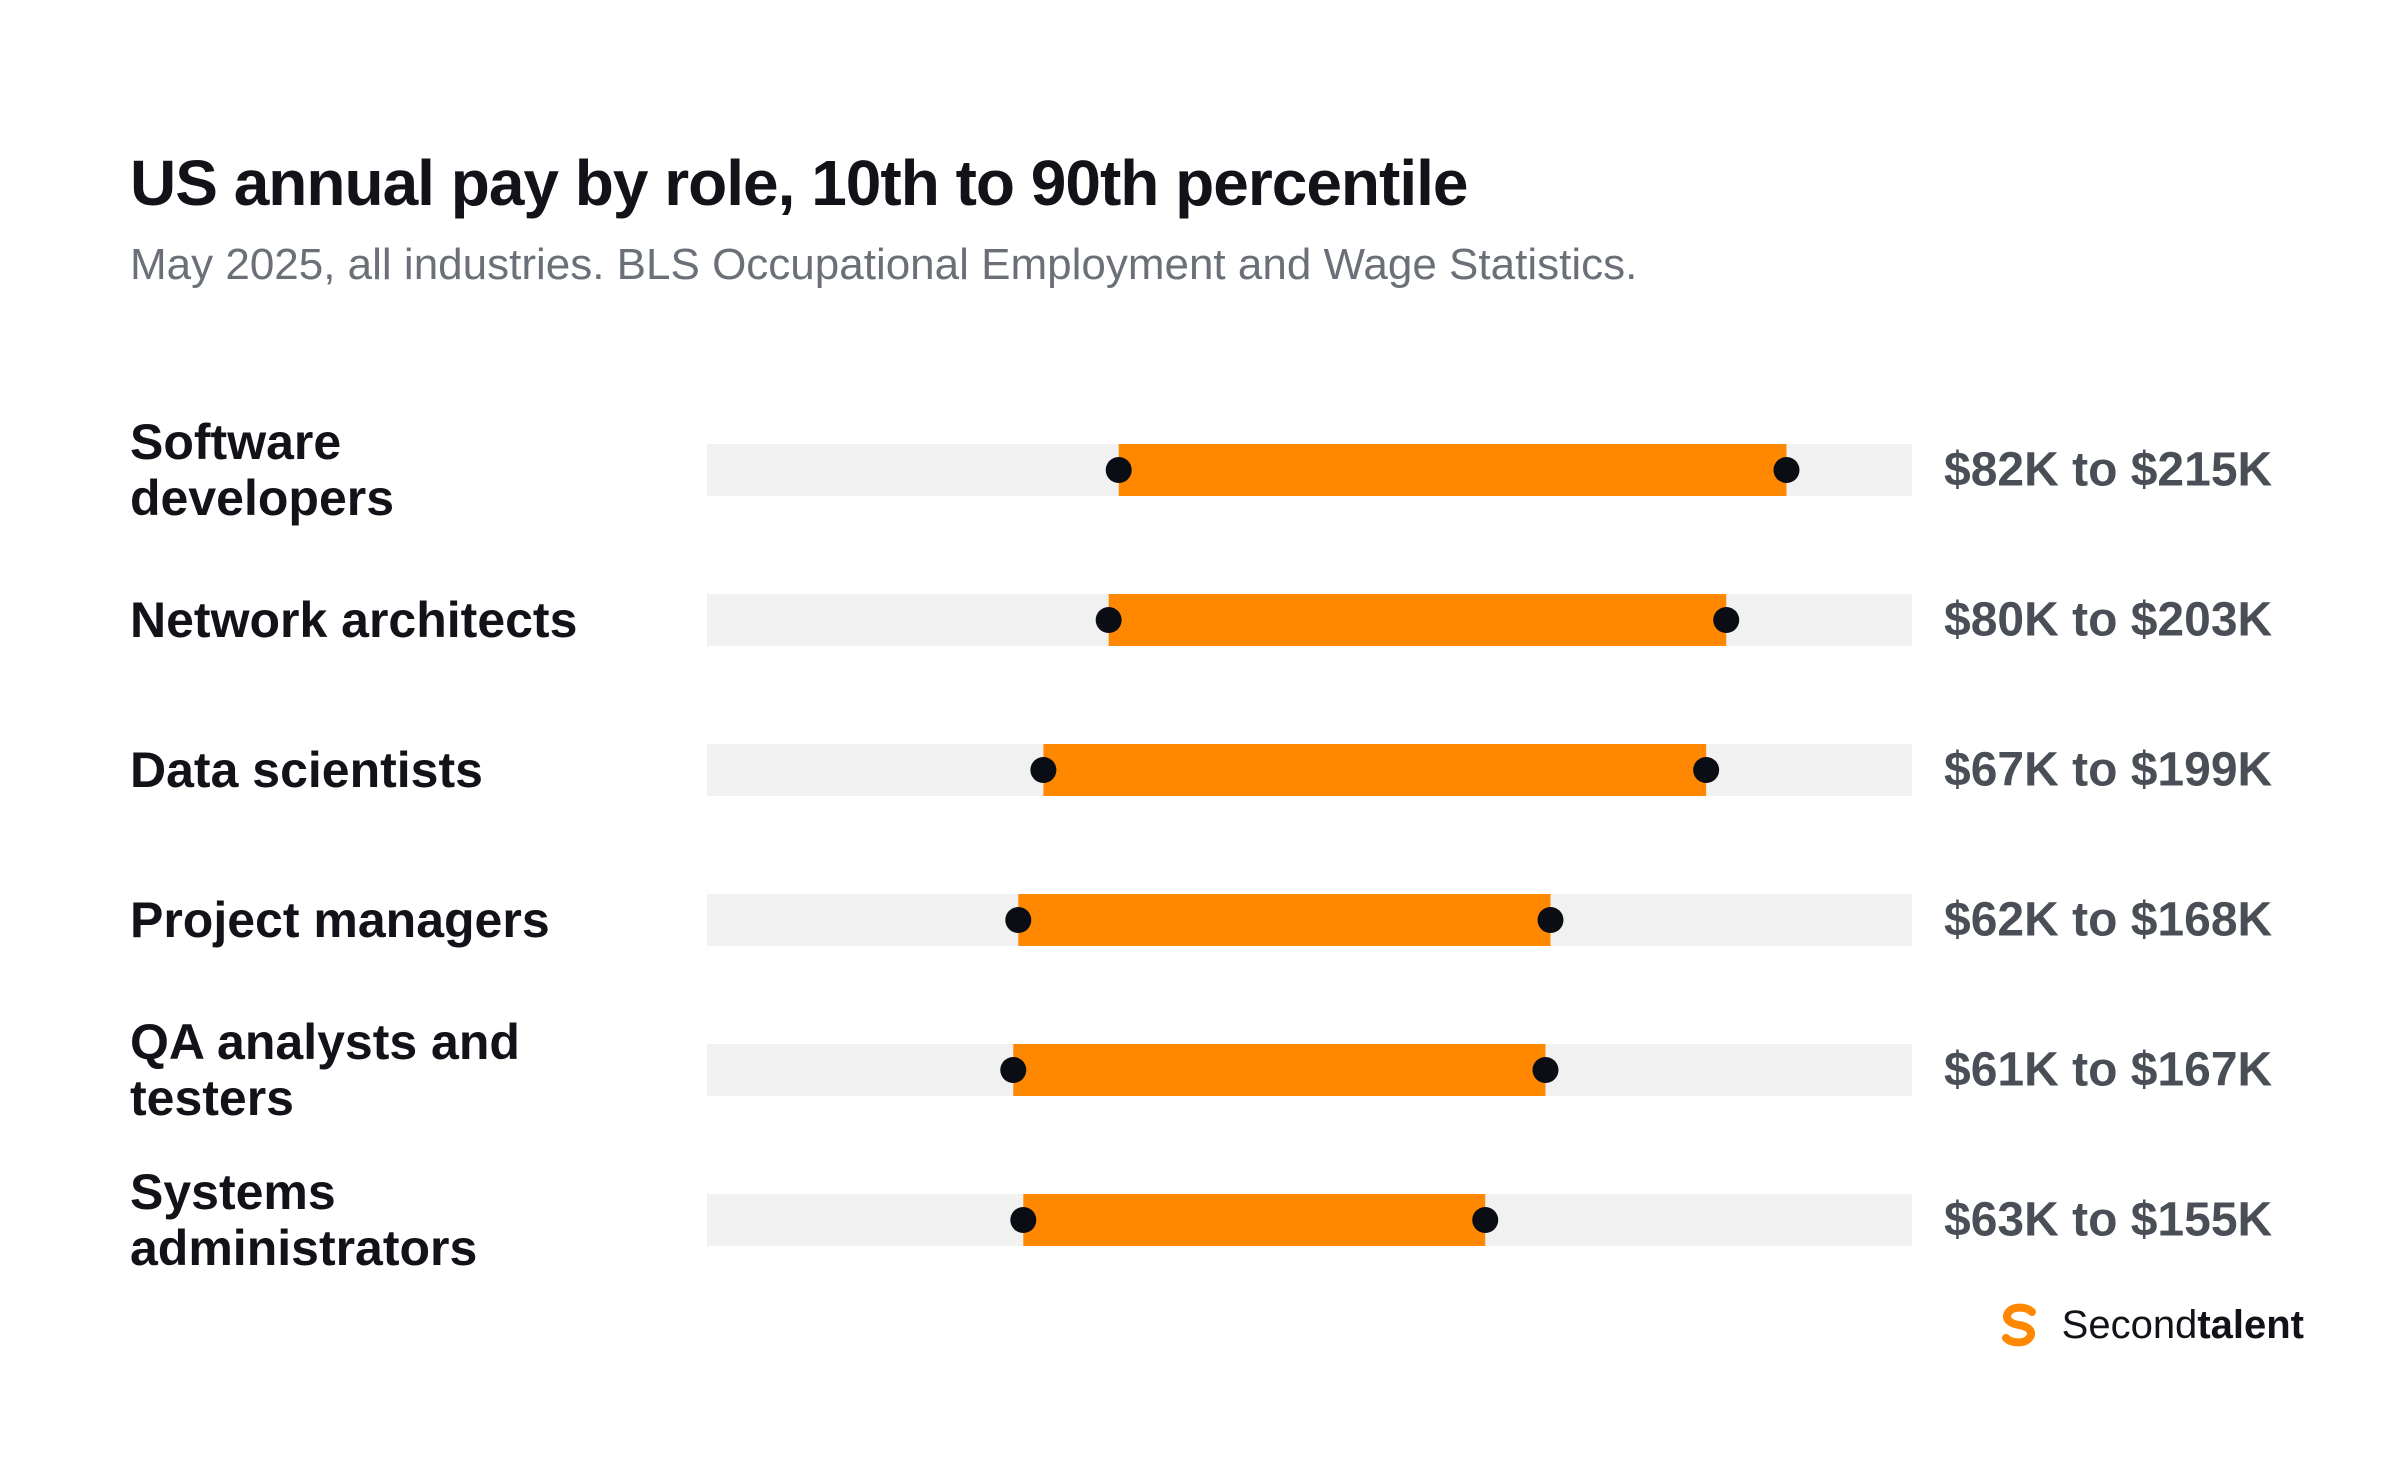 This screenshot has width=2400, height=1460. Describe the element at coordinates (2108, 1070) in the screenshot. I see `range-value-label: $61K to $167K` at that location.